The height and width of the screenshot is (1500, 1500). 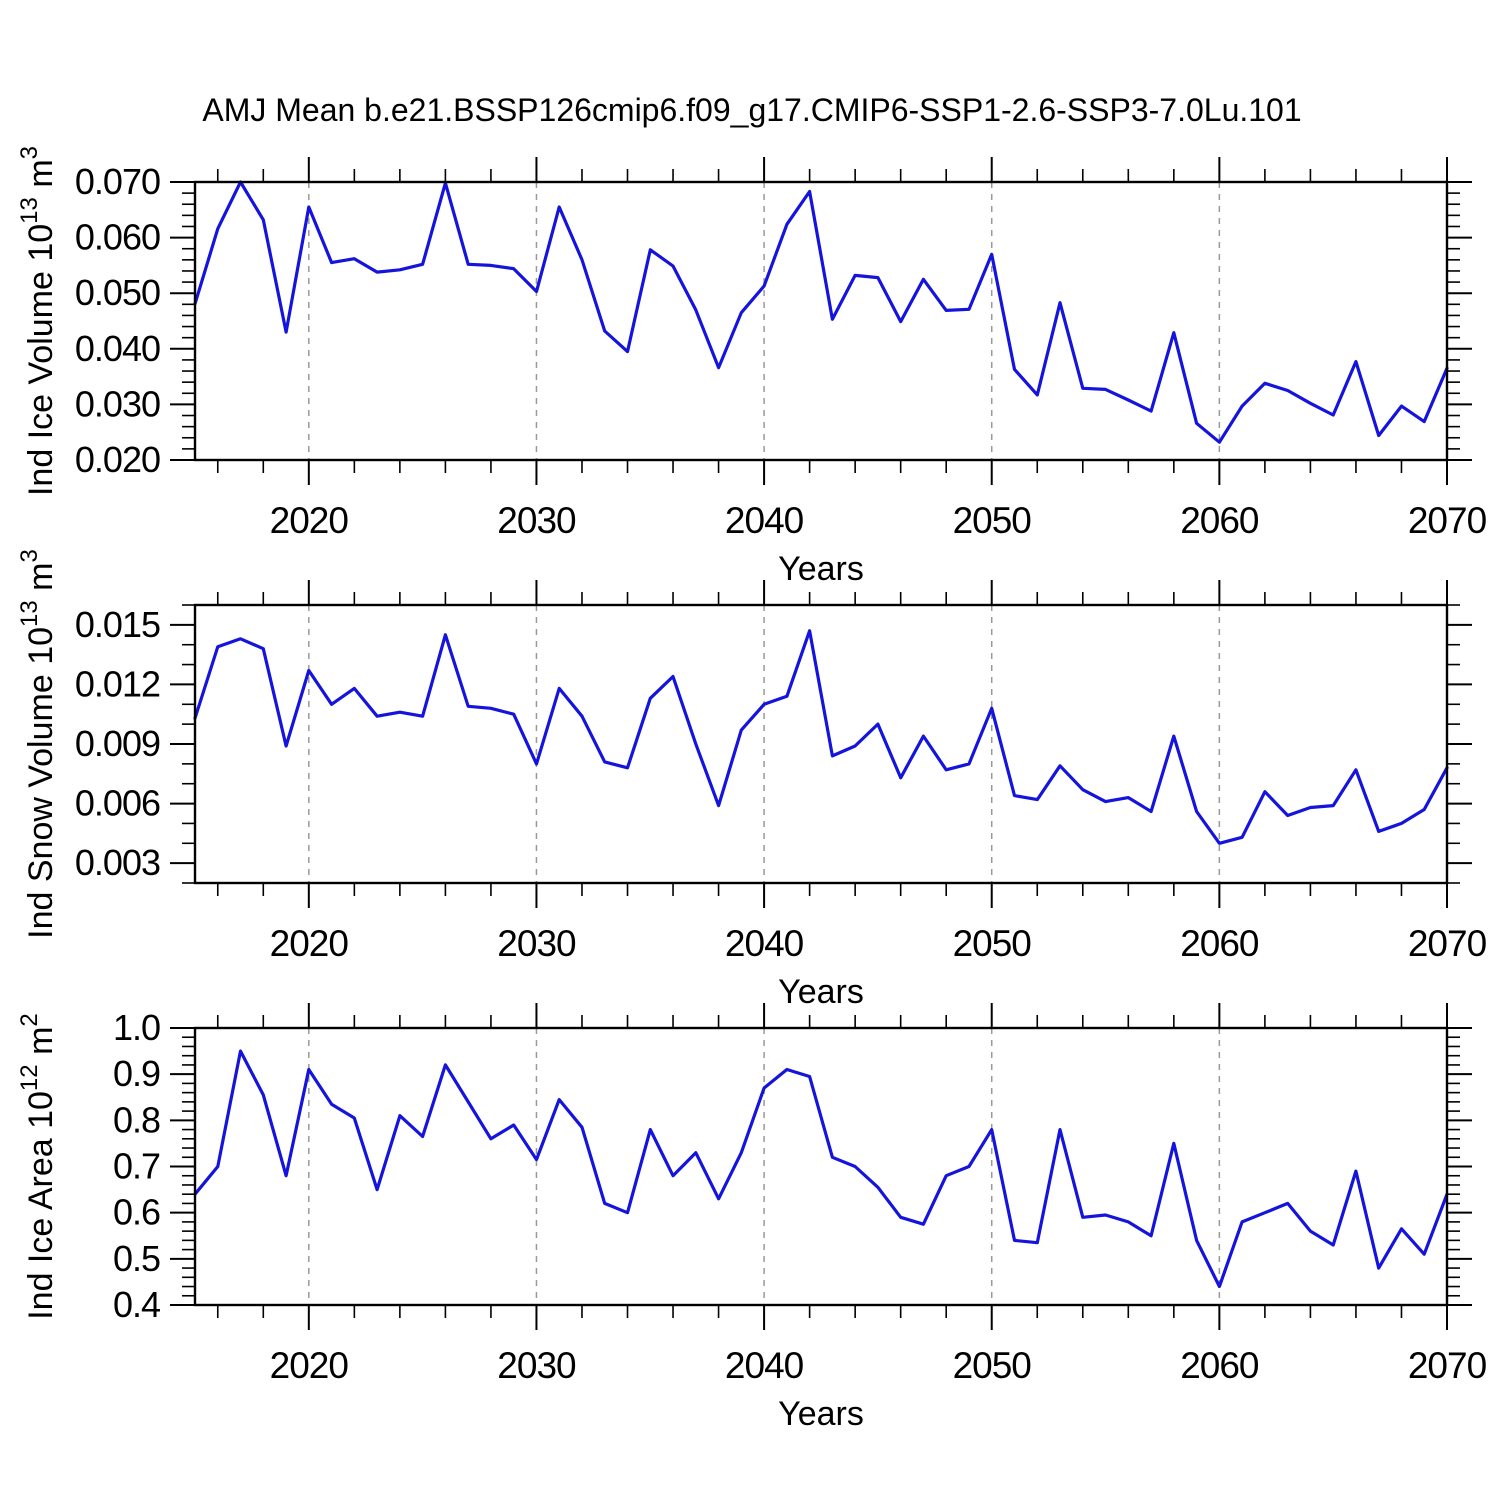 I want to click on y-tick-label: 0.030, so click(x=117, y=403).